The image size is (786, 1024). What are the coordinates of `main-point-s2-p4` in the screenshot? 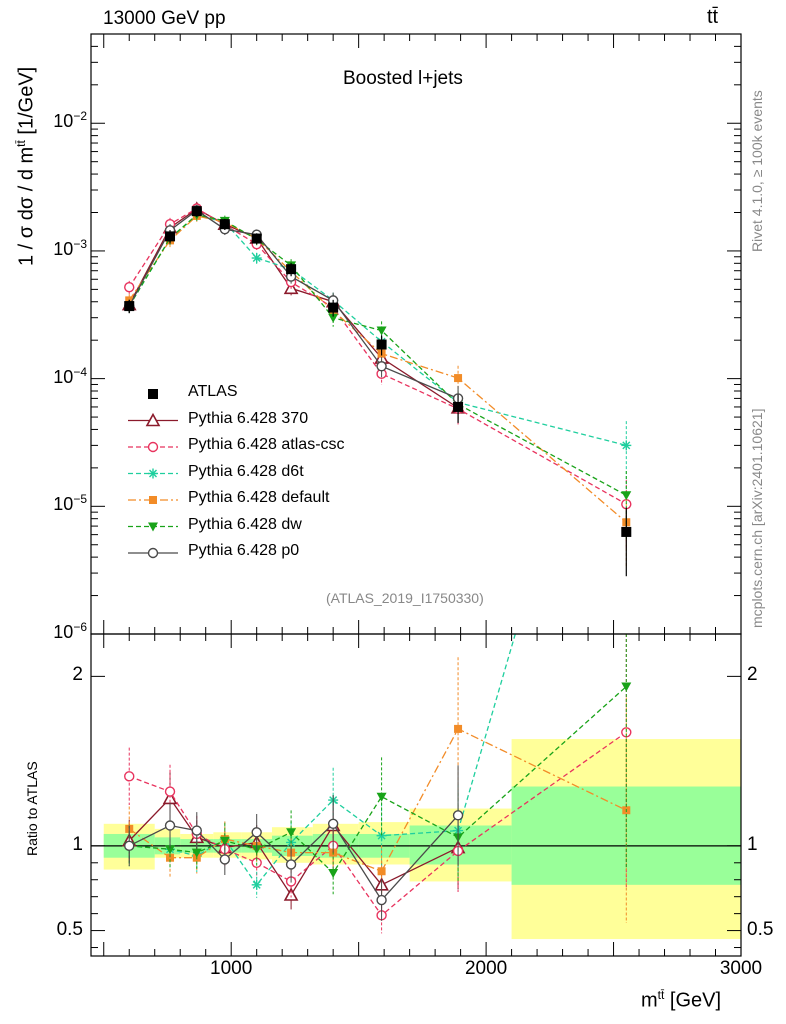 It's located at (256, 258).